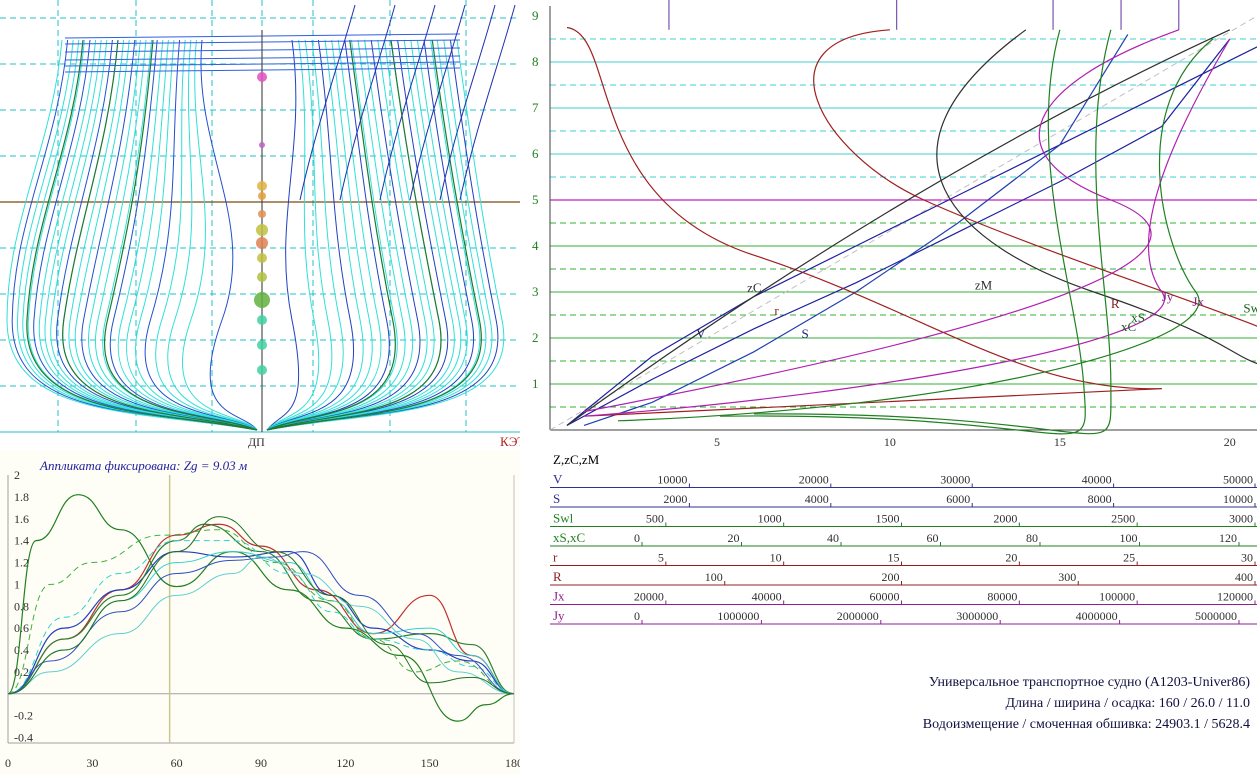  I want to click on x-tick-label: 10, so click(890, 442).